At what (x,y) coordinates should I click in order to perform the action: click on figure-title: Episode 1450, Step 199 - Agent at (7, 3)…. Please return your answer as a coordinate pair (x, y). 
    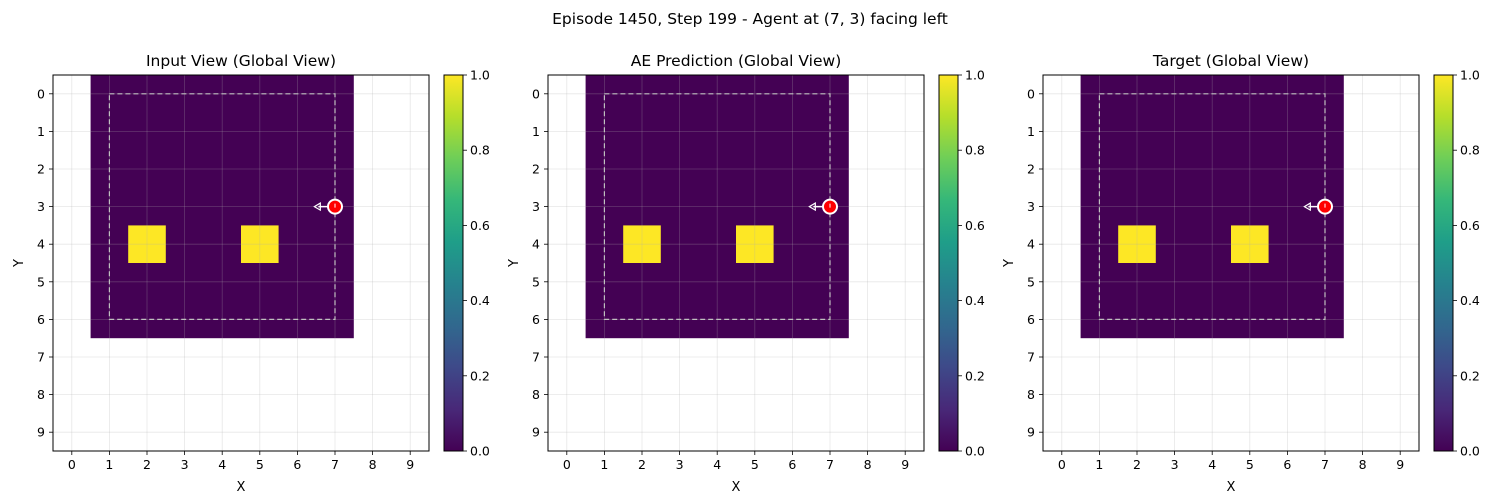
    Looking at the image, I should click on (750, 19).